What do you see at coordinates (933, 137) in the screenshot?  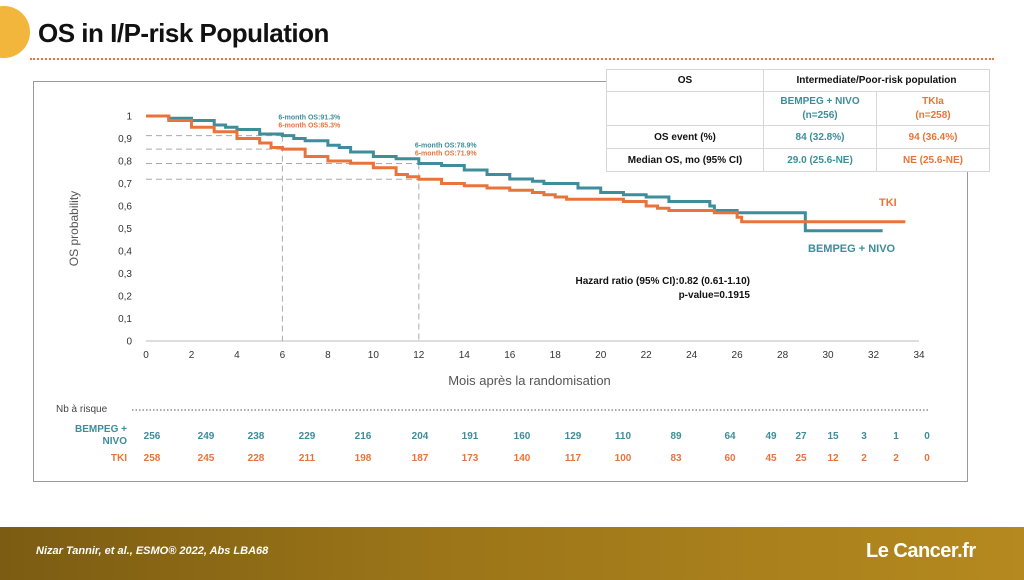 I see `table-cell: 94 (36.4%)` at bounding box center [933, 137].